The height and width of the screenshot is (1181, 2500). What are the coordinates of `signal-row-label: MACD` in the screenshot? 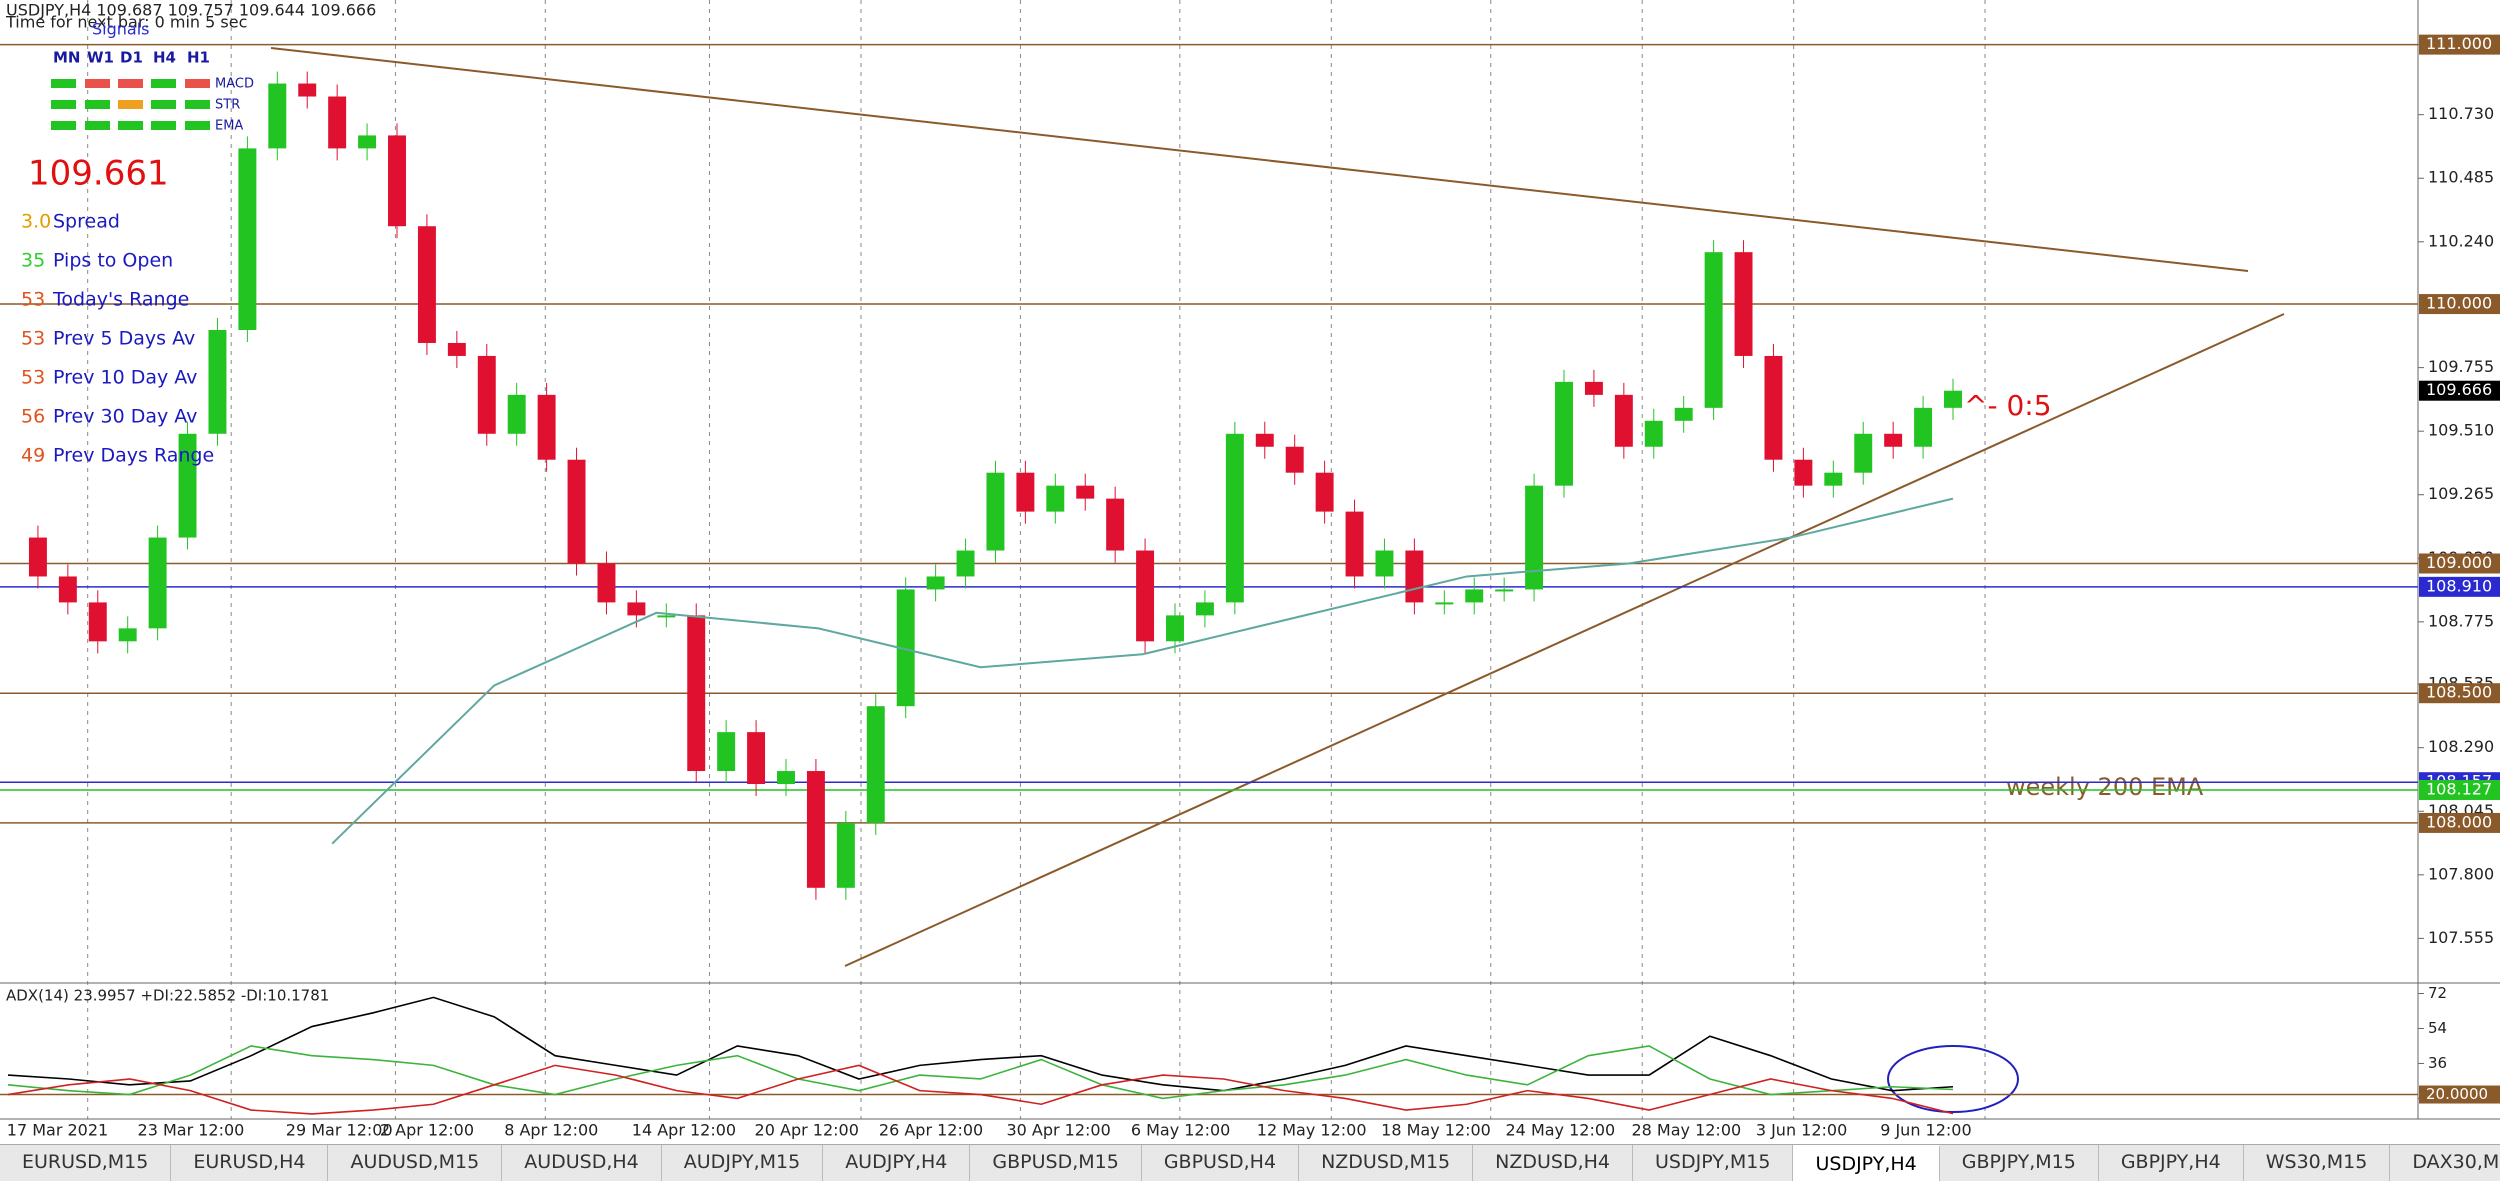 It's located at (234, 84).